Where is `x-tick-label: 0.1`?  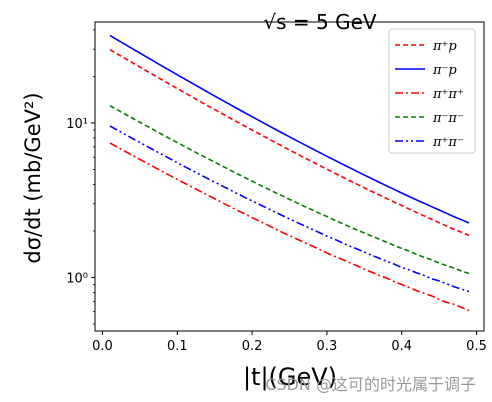
x-tick-label: 0.1 is located at coordinates (177, 346).